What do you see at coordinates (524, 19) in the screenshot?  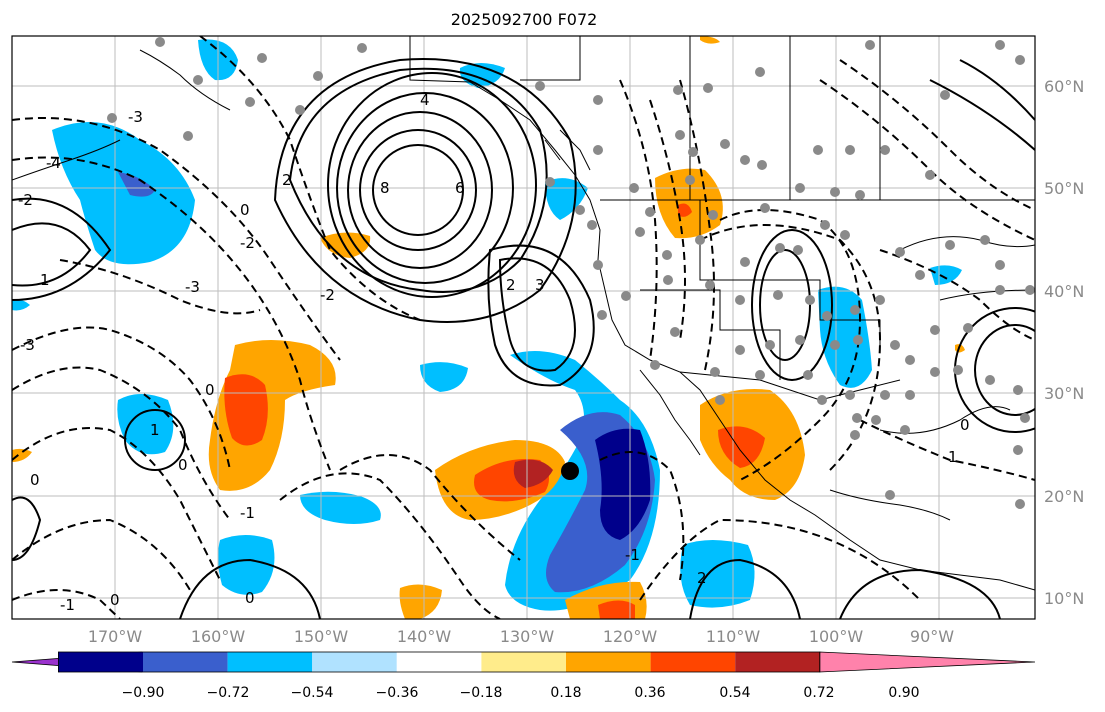 I see `map-title: 2025092700 F072` at bounding box center [524, 19].